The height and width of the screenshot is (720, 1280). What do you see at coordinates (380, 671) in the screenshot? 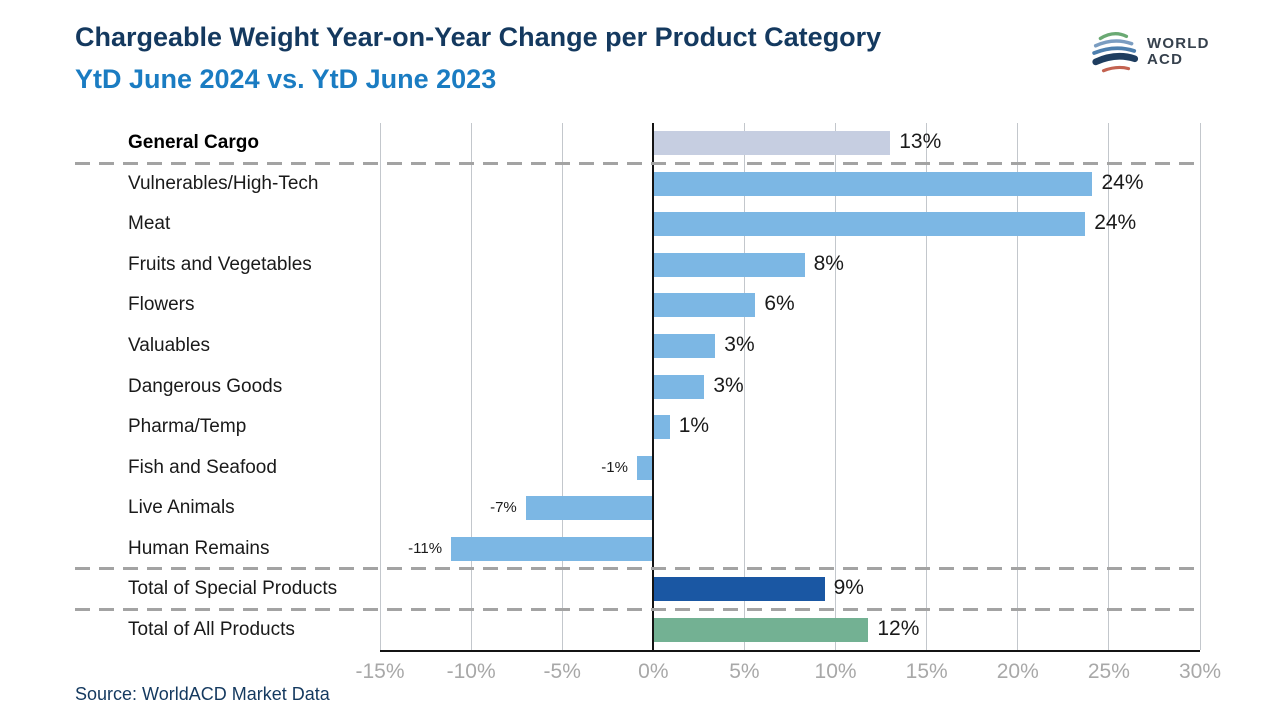
I see `x-tick-label: -15%` at bounding box center [380, 671].